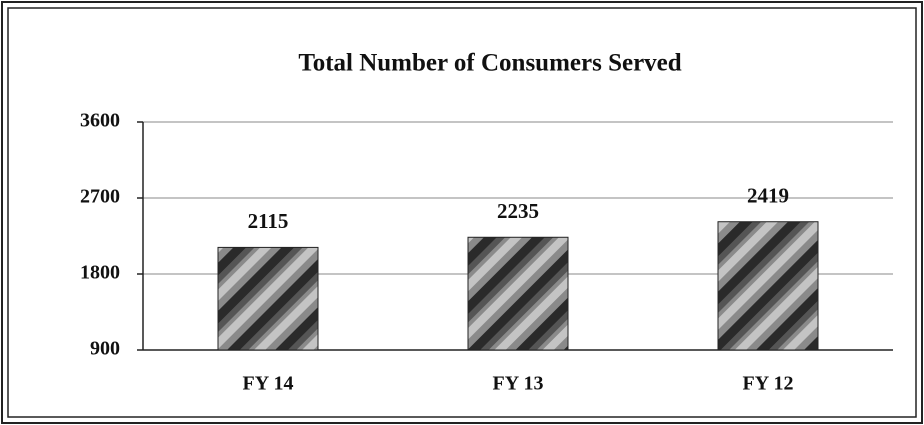 The width and height of the screenshot is (924, 425). Describe the element at coordinates (268, 221) in the screenshot. I see `data-label: 2115` at that location.